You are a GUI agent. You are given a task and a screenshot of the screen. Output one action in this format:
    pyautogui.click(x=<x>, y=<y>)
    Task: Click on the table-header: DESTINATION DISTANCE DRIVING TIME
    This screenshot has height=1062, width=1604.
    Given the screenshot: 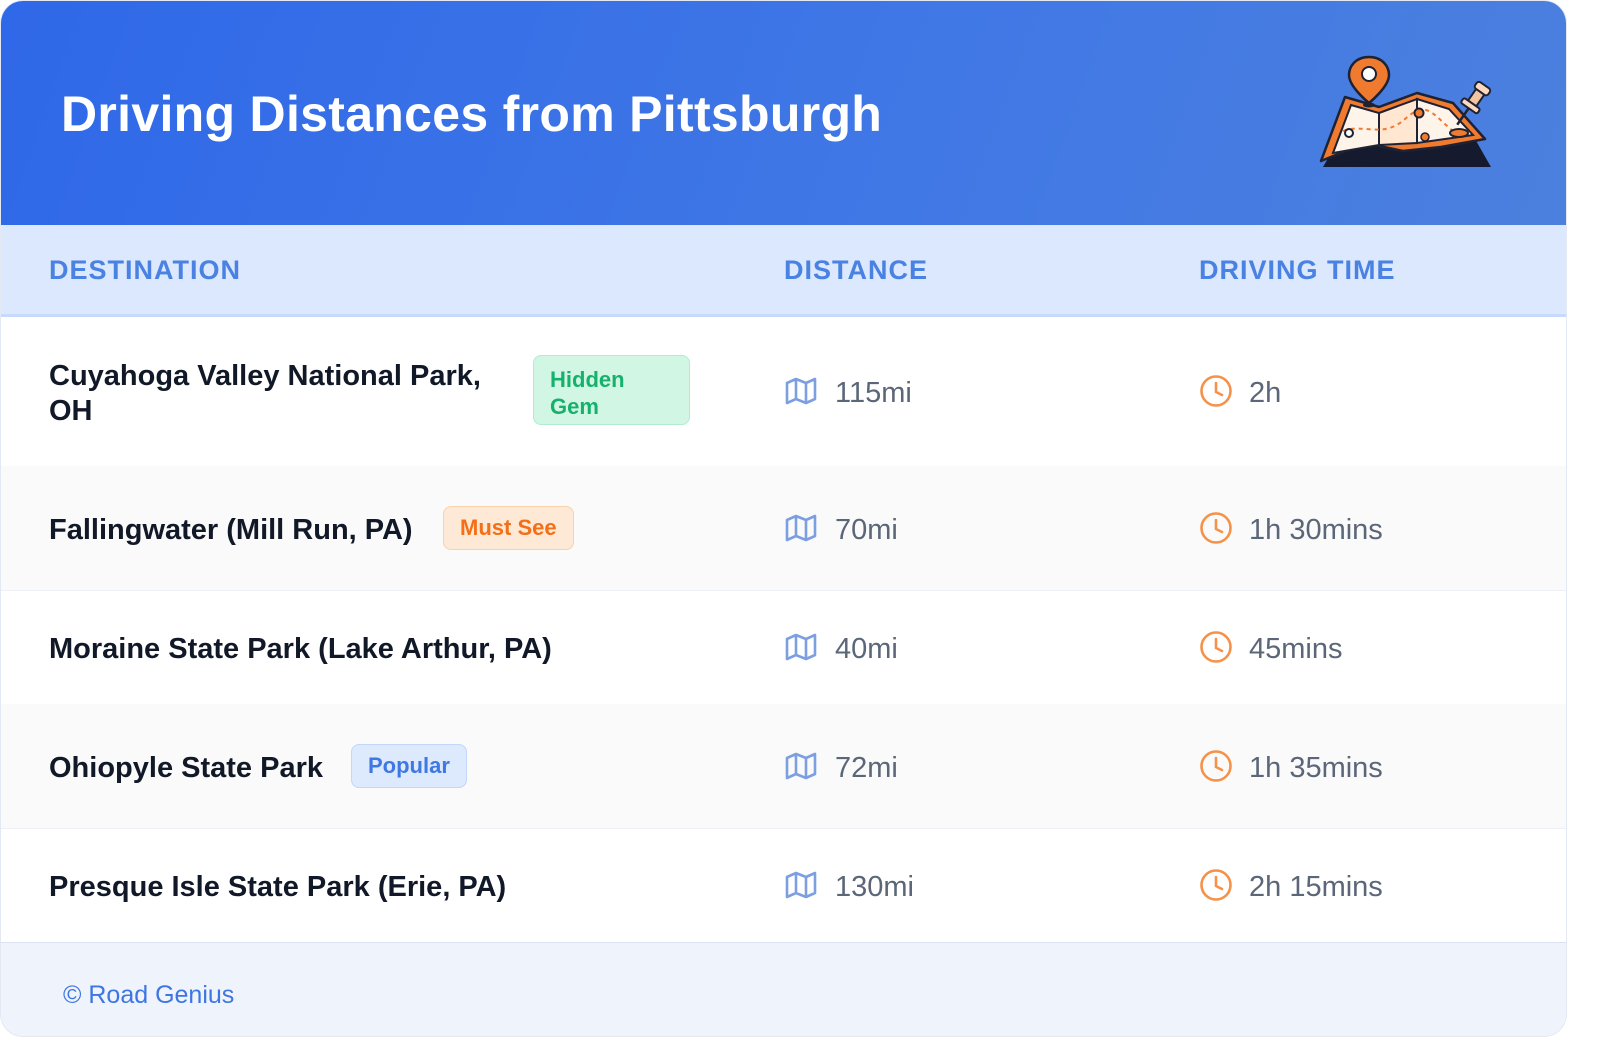 What is the action you would take?
    pyautogui.click(x=783, y=271)
    